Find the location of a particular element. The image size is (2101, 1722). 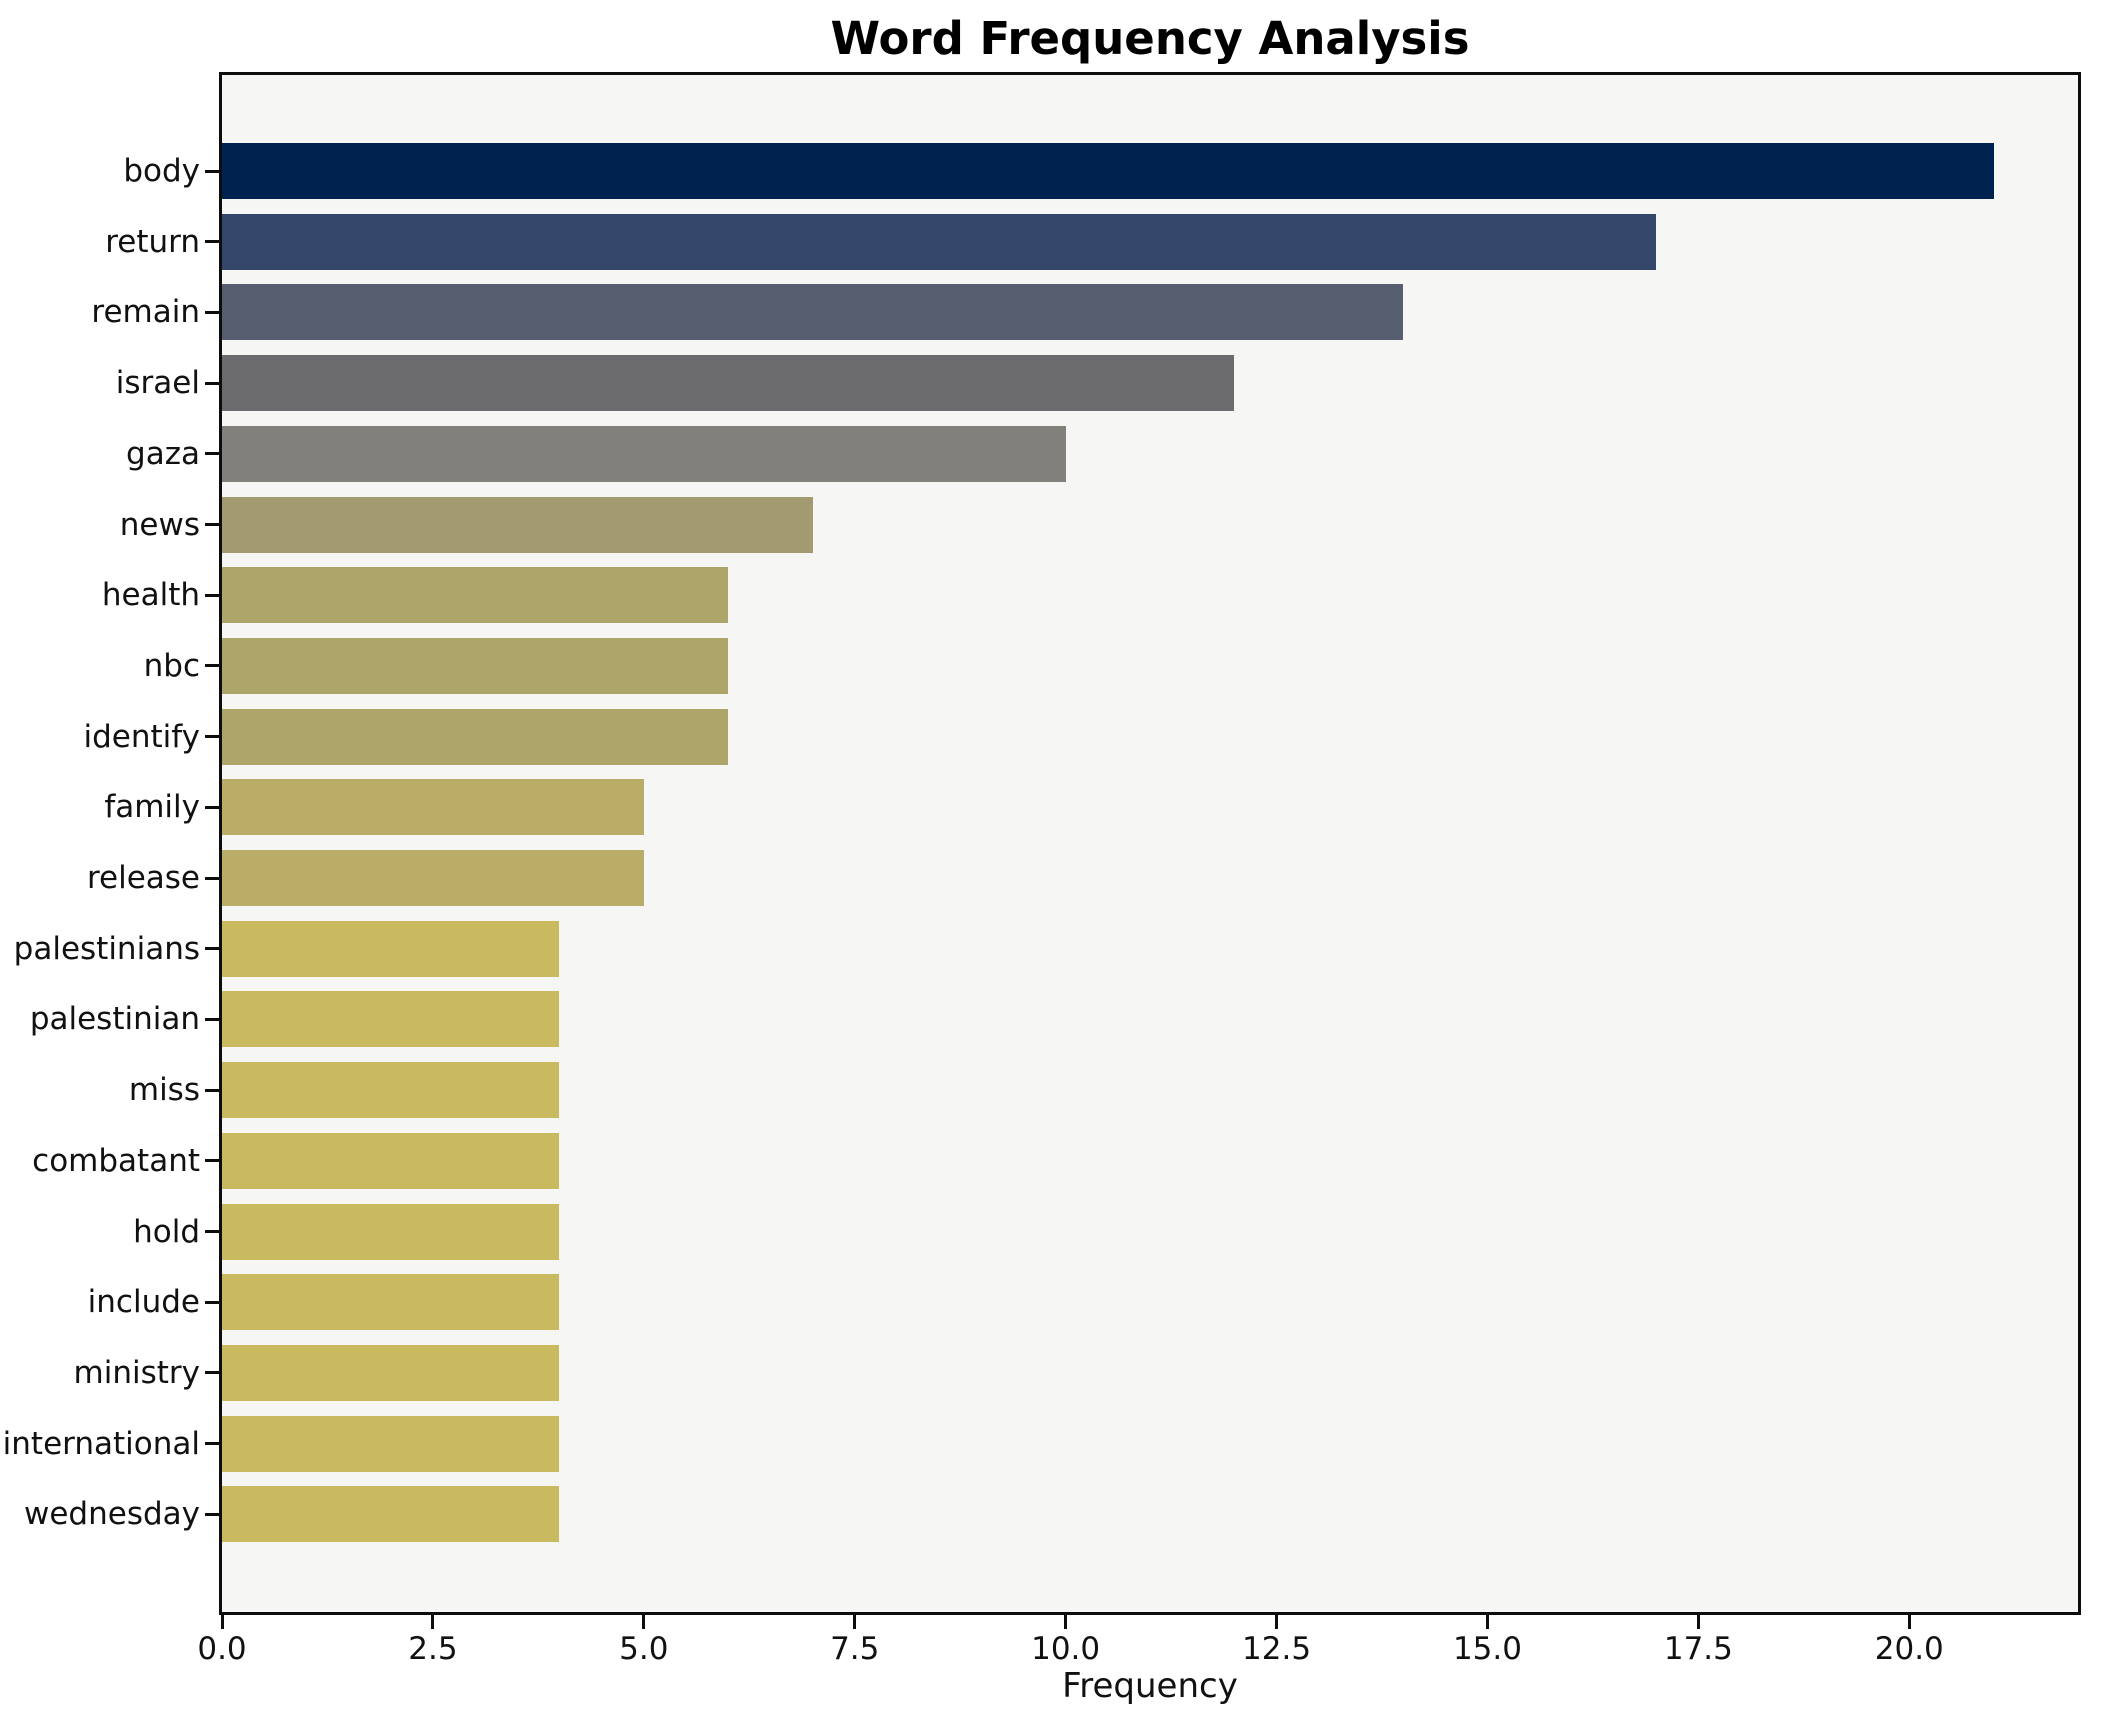

bar-include is located at coordinates (391, 1302).